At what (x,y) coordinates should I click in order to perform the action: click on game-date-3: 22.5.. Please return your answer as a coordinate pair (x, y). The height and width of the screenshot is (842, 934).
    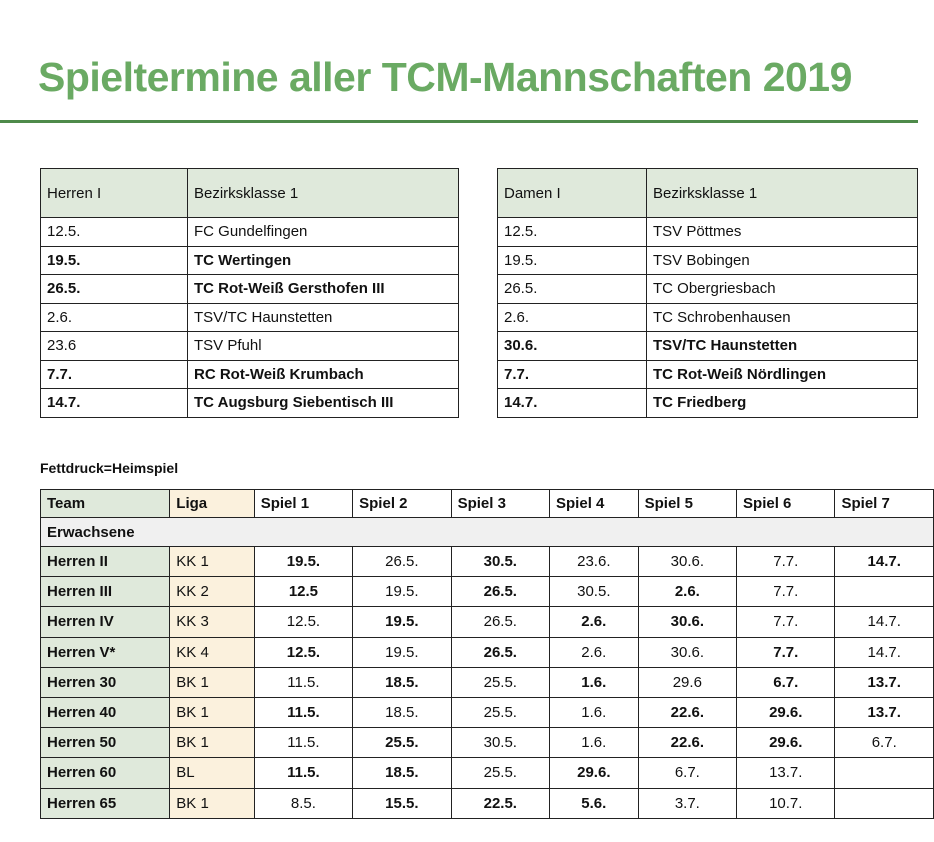
    Looking at the image, I should click on (500, 803).